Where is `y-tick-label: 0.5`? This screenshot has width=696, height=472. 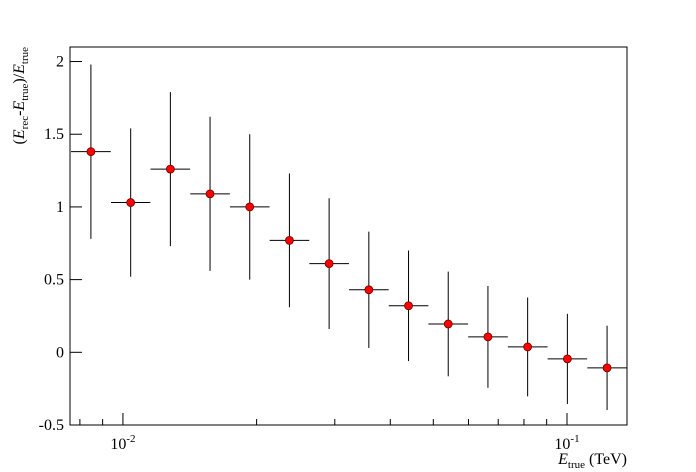
y-tick-label: 0.5 is located at coordinates (54, 280).